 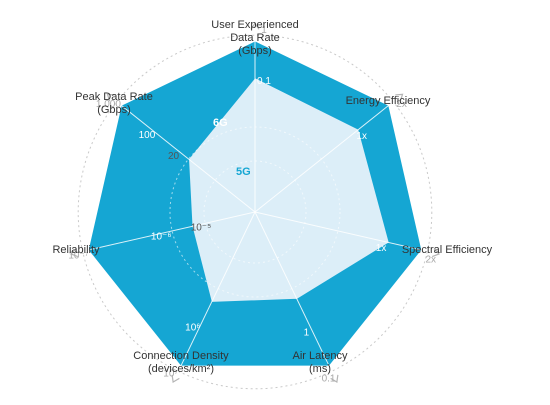 I want to click on axis-label-line: Peak Data Rate, so click(x=114, y=97).